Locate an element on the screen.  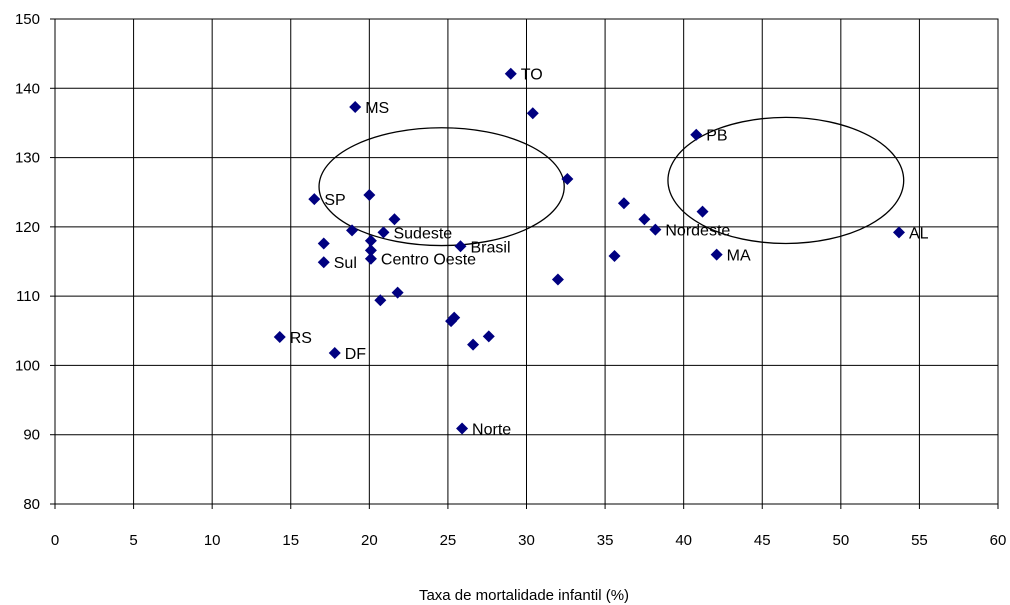
x-tick-label: 25 is located at coordinates (448, 540).